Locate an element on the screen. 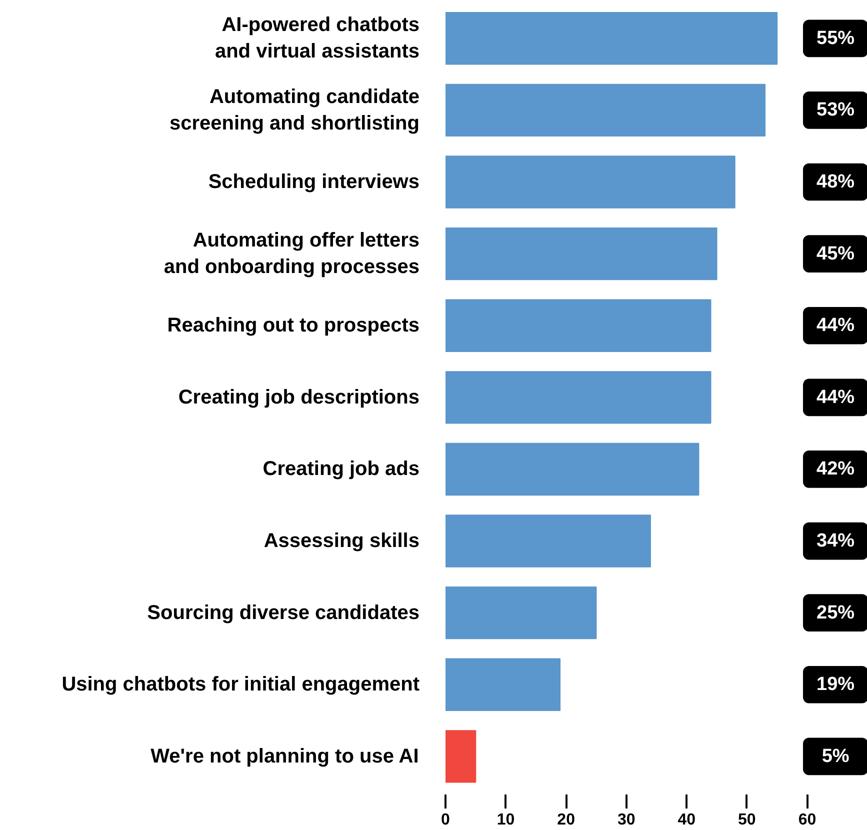 The height and width of the screenshot is (830, 867). x-tick-label: 60 is located at coordinates (807, 820).